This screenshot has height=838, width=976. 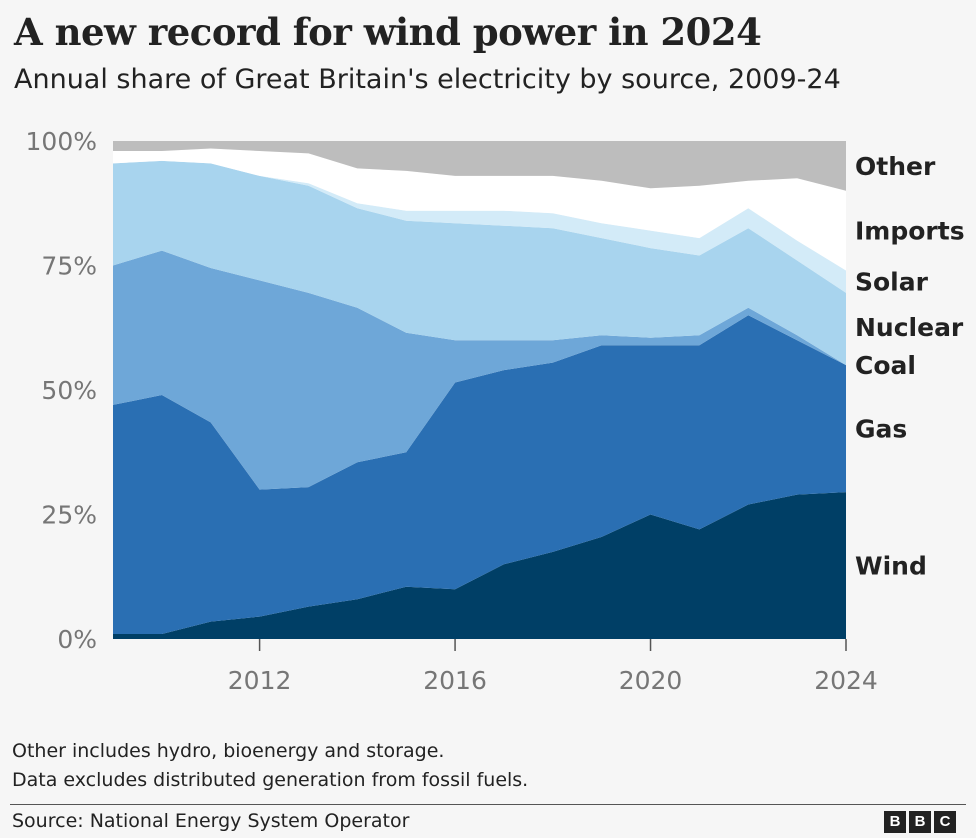 I want to click on series-label-nuclear: Nuclear, so click(x=909, y=327).